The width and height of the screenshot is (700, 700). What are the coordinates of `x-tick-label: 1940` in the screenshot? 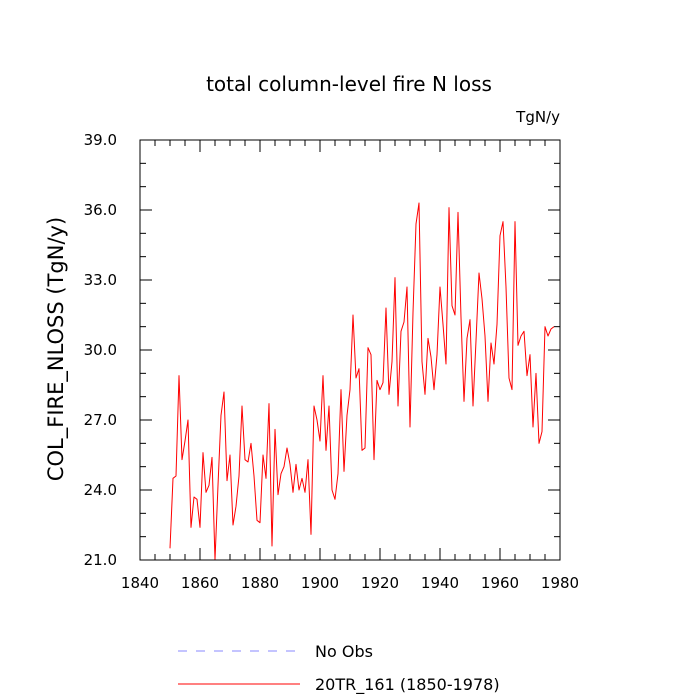 It's located at (440, 583).